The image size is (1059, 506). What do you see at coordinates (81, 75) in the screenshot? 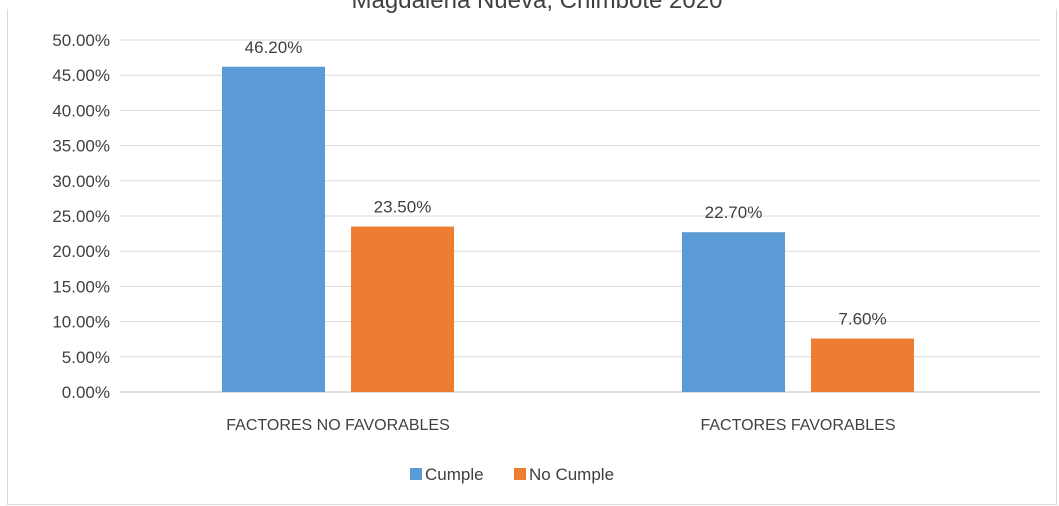
I see `y-tick-label: 45.00%` at bounding box center [81, 75].